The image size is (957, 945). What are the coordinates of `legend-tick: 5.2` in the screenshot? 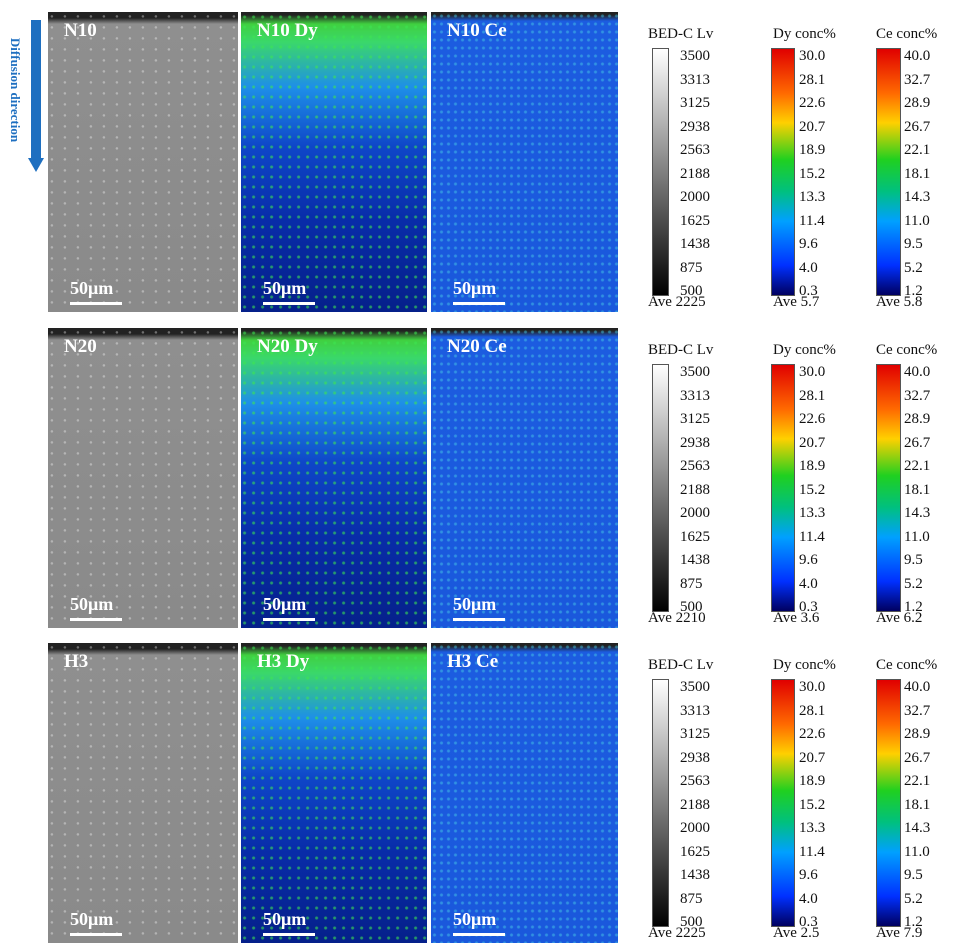 It's located at (913, 898).